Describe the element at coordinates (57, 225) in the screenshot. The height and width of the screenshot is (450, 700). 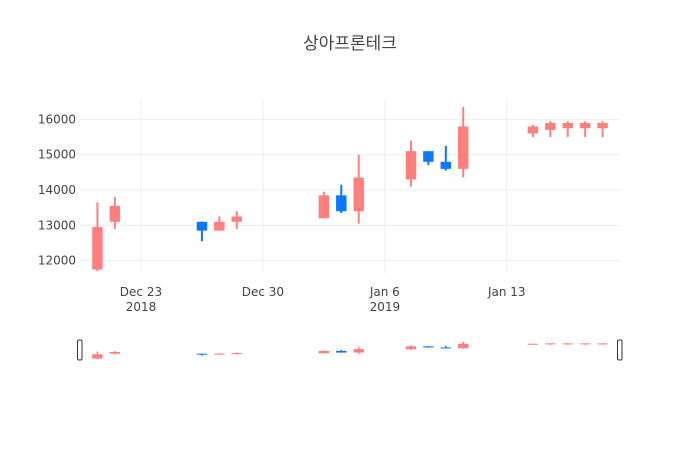
I see `y-tick-label: 13000` at that location.